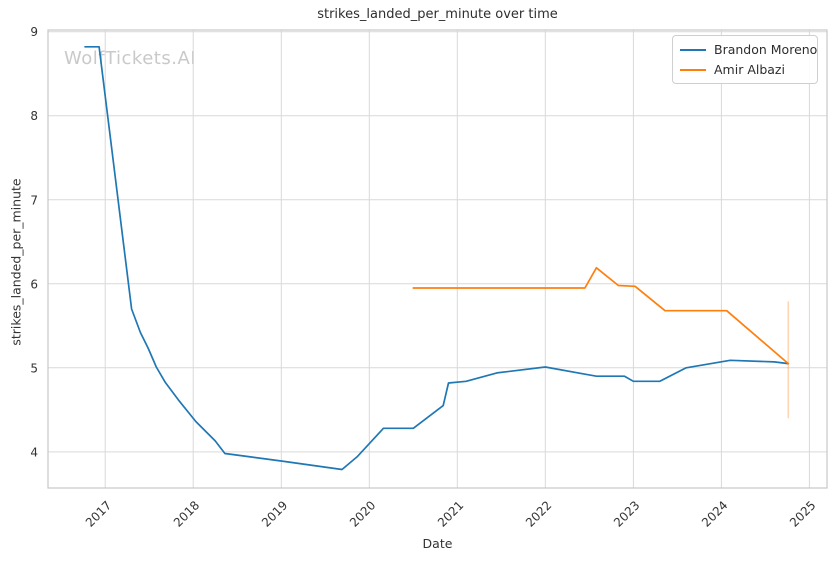 The height and width of the screenshot is (561, 832). I want to click on svg-text: 8, so click(34, 116).